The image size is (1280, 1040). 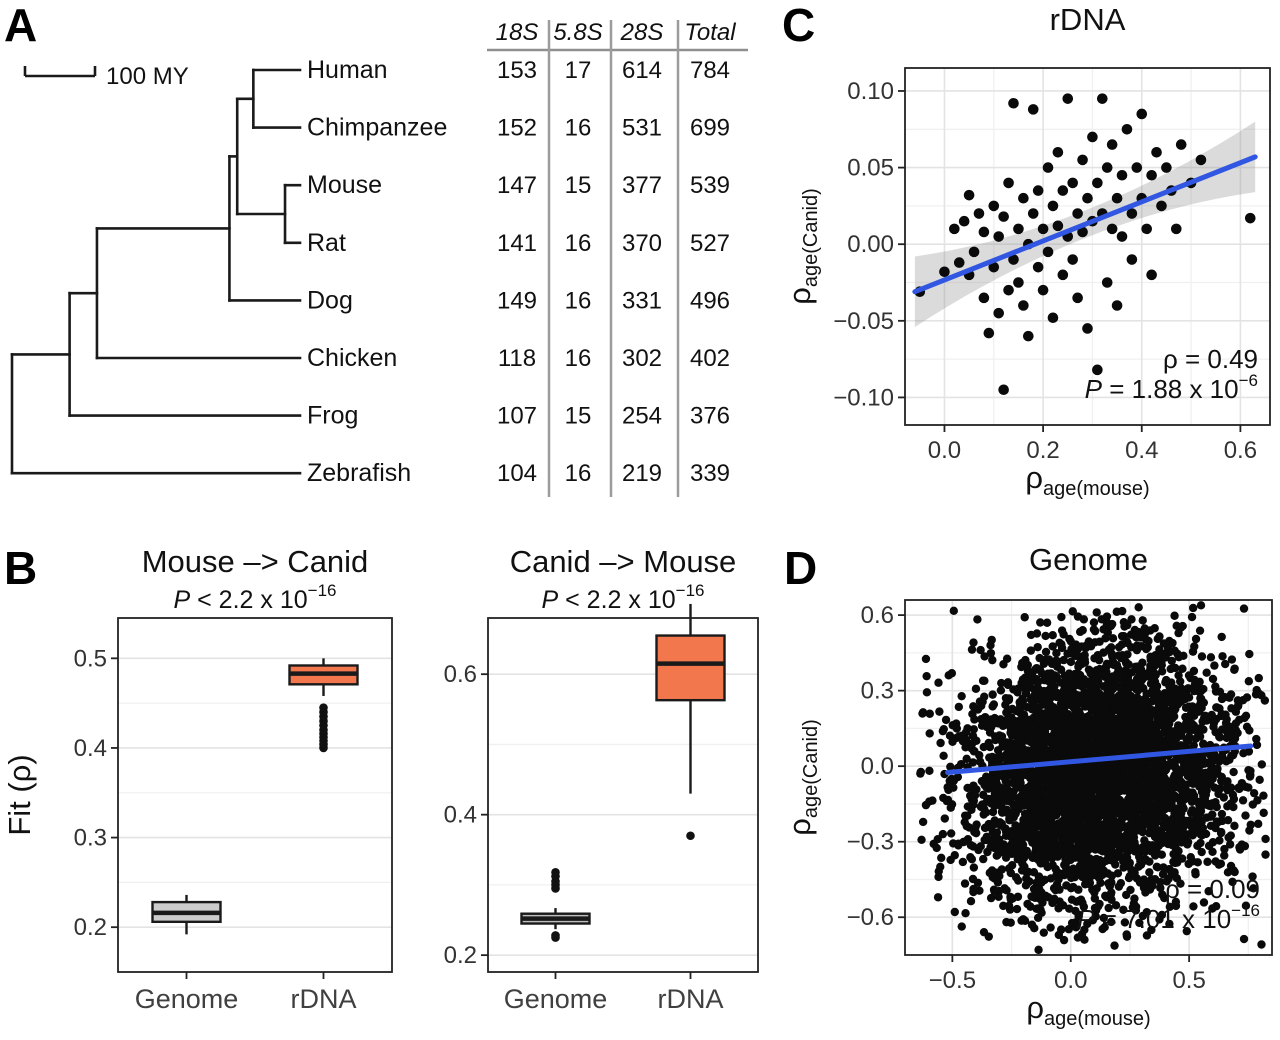 What do you see at coordinates (90, 658) in the screenshot?
I see `y-tick-label: 0.5` at bounding box center [90, 658].